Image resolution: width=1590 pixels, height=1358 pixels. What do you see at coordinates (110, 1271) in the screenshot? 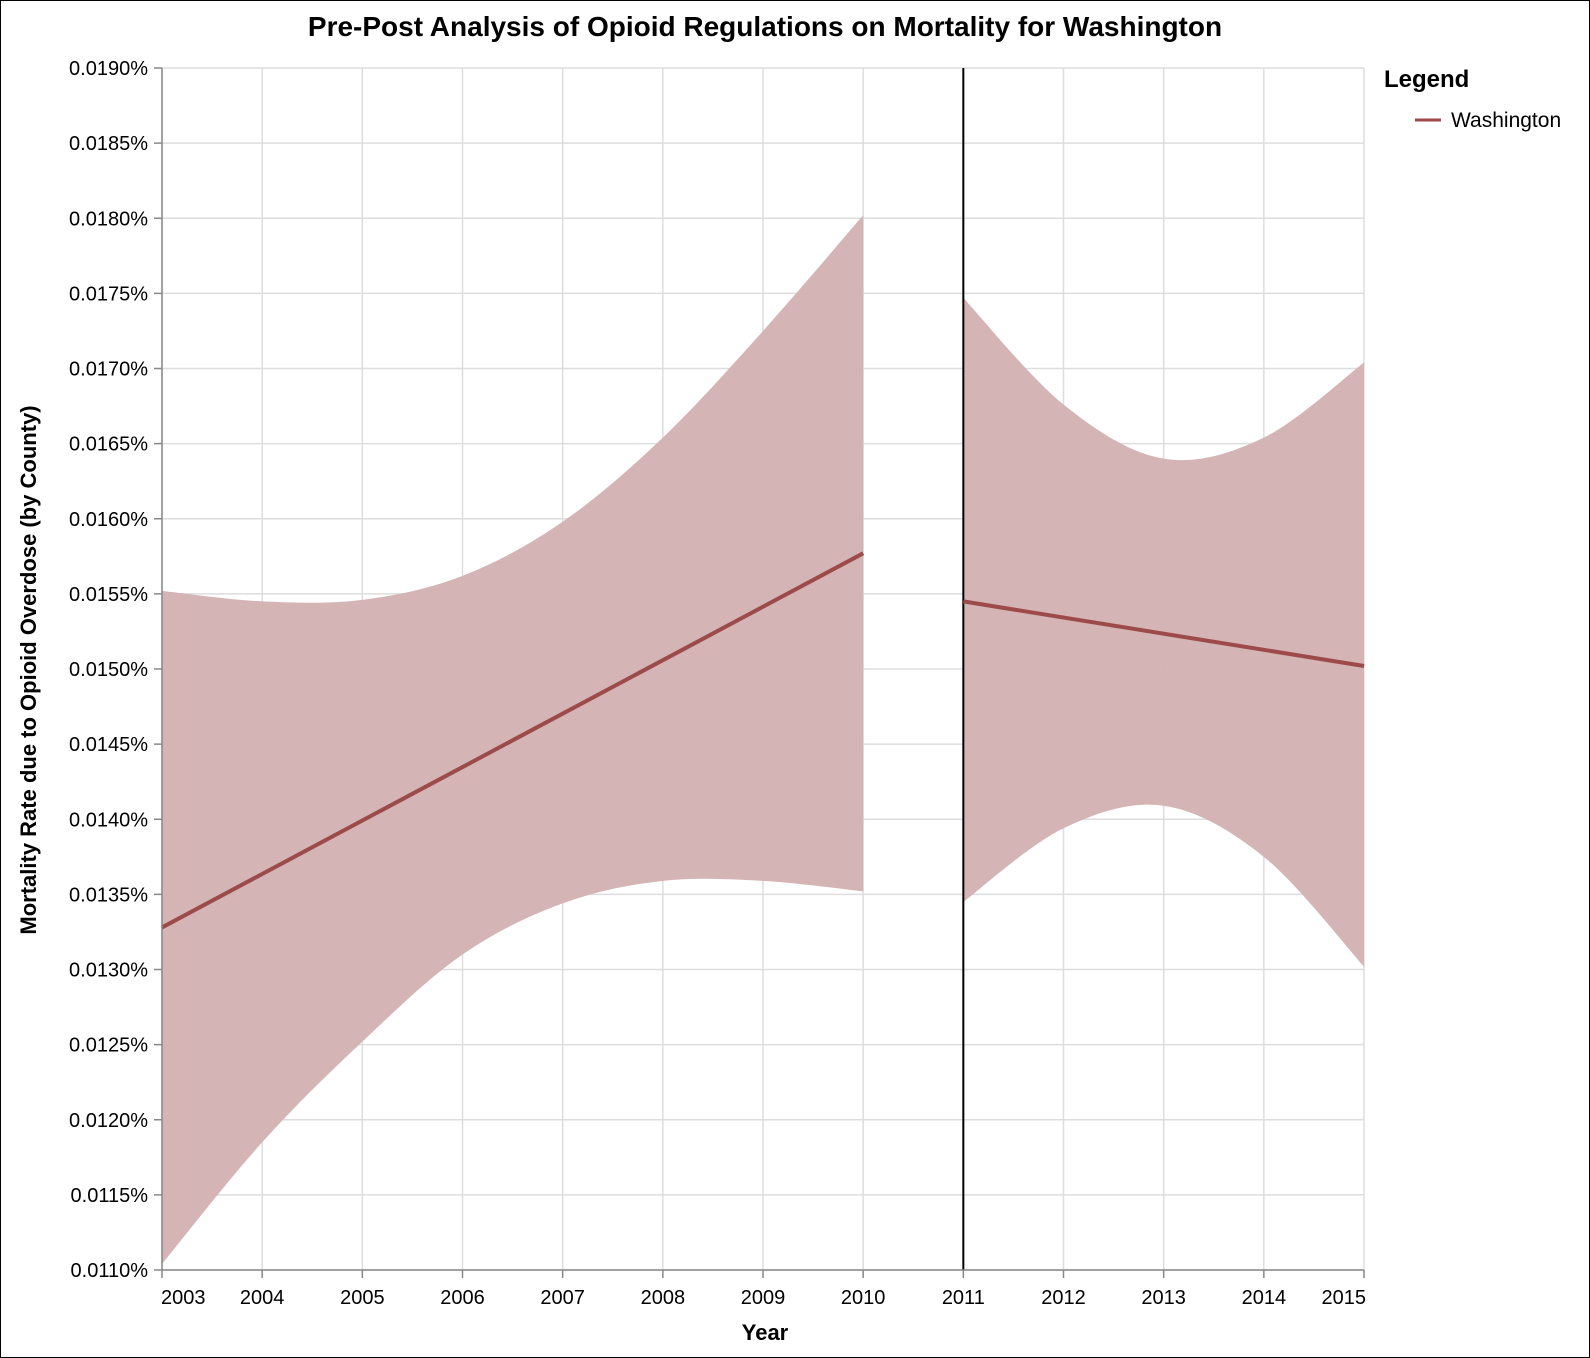
I see `y-tick-label: 0.0110%` at bounding box center [110, 1271].